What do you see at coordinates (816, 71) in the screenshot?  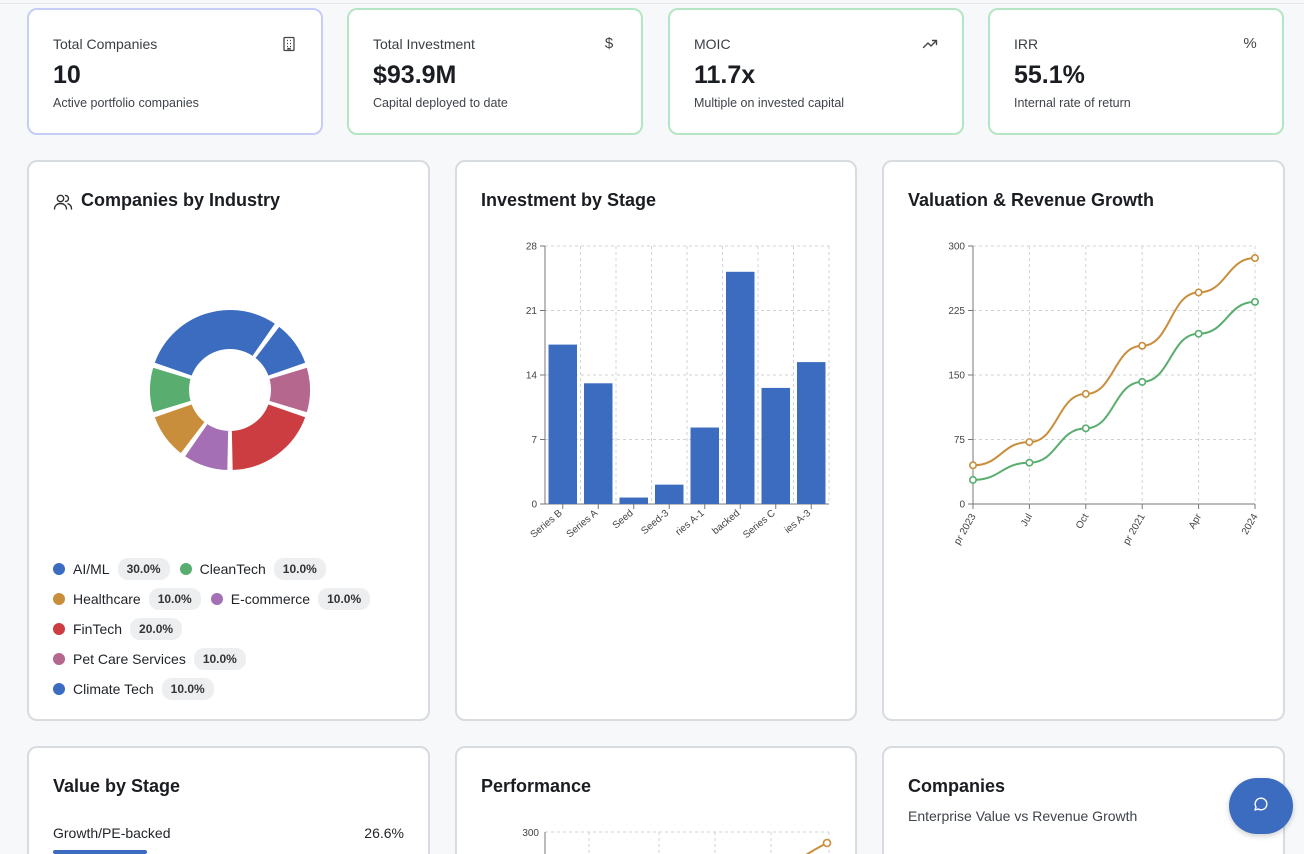 I see `stat-card-moic: MOIC 11.7x Multiple on invested capital` at bounding box center [816, 71].